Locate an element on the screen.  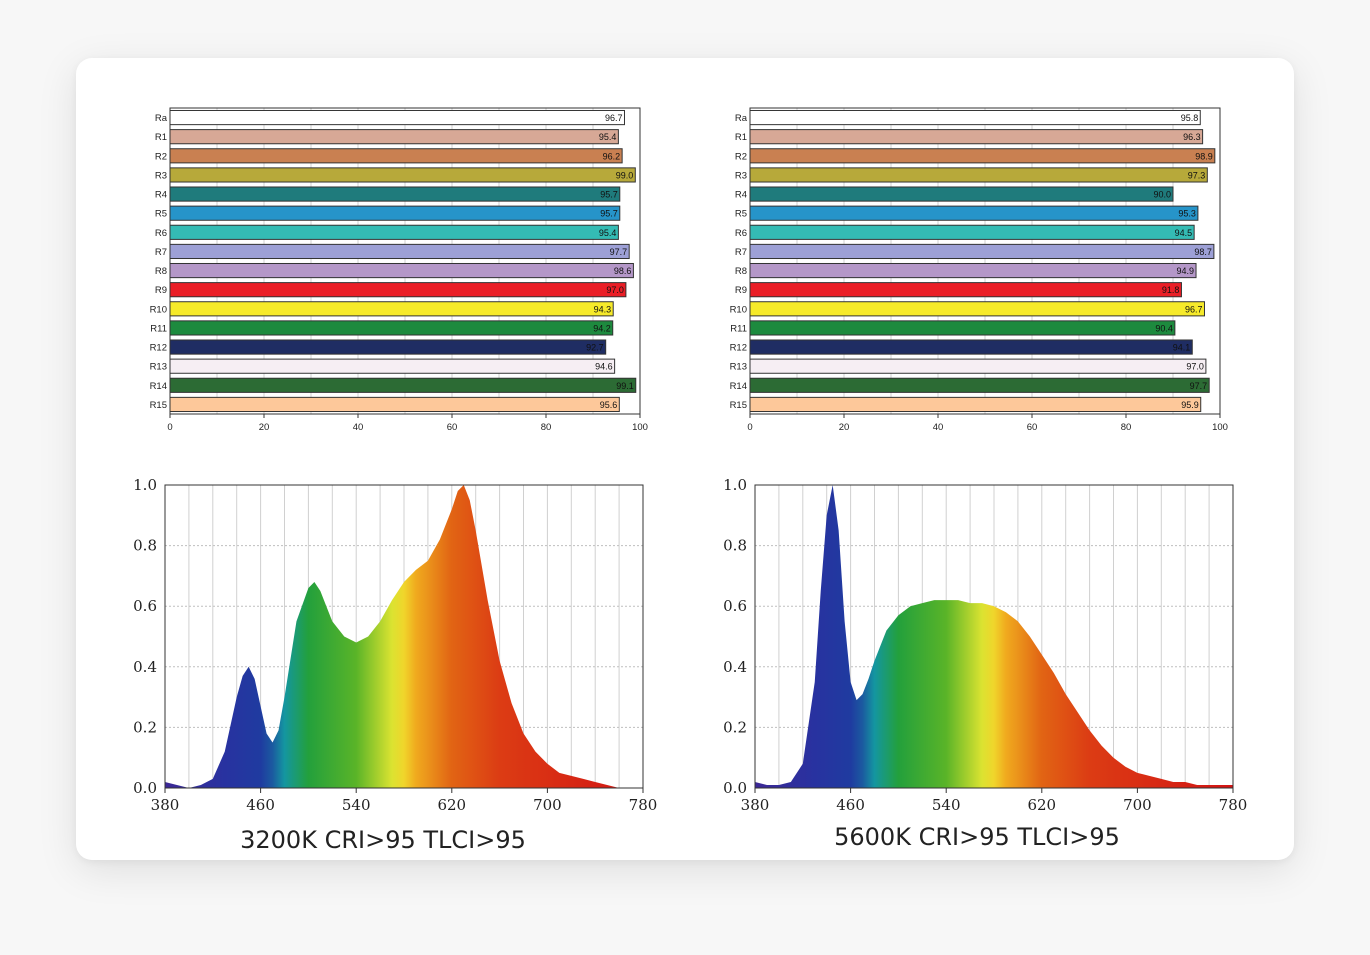
value-label: 95.9 is located at coordinates (1190, 405).